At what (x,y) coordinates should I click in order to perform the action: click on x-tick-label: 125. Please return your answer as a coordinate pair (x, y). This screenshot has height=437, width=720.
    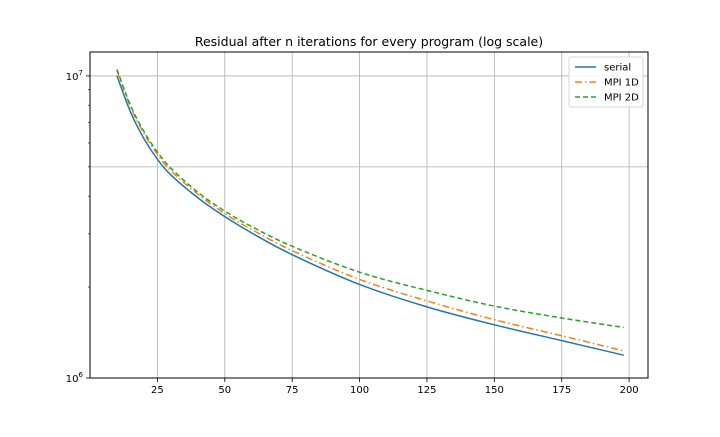
    Looking at the image, I should click on (426, 390).